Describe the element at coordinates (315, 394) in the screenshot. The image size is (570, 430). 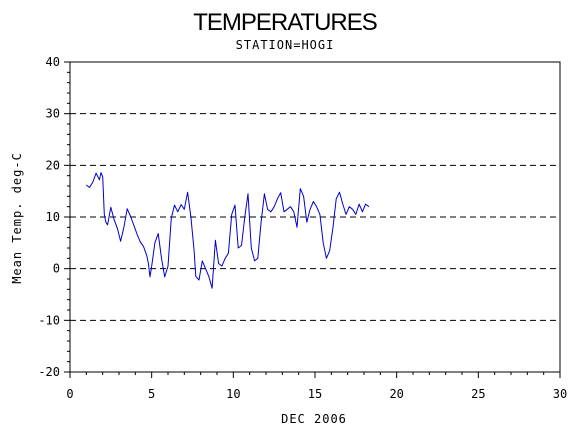
I see `x-tick-label: 15` at that location.